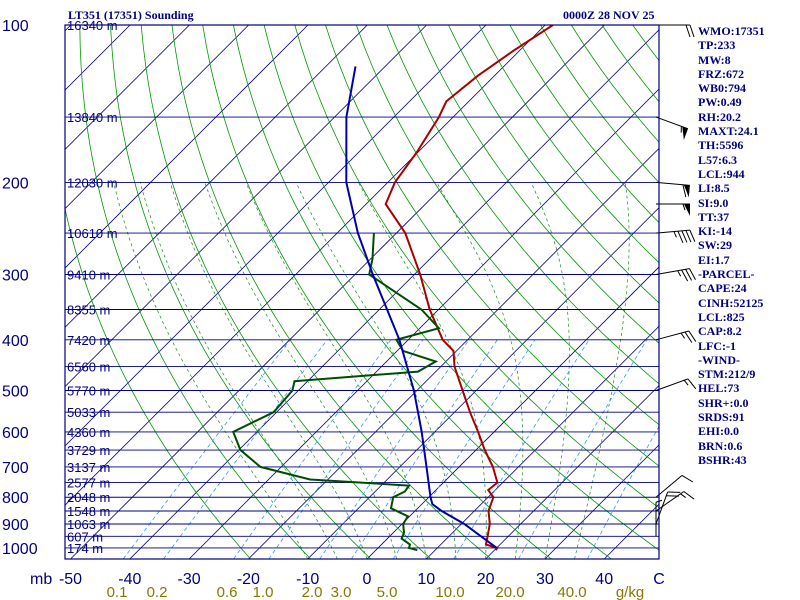 The image size is (800, 600). Describe the element at coordinates (88, 412) in the screenshot. I see `height-label: 5033 m` at that location.